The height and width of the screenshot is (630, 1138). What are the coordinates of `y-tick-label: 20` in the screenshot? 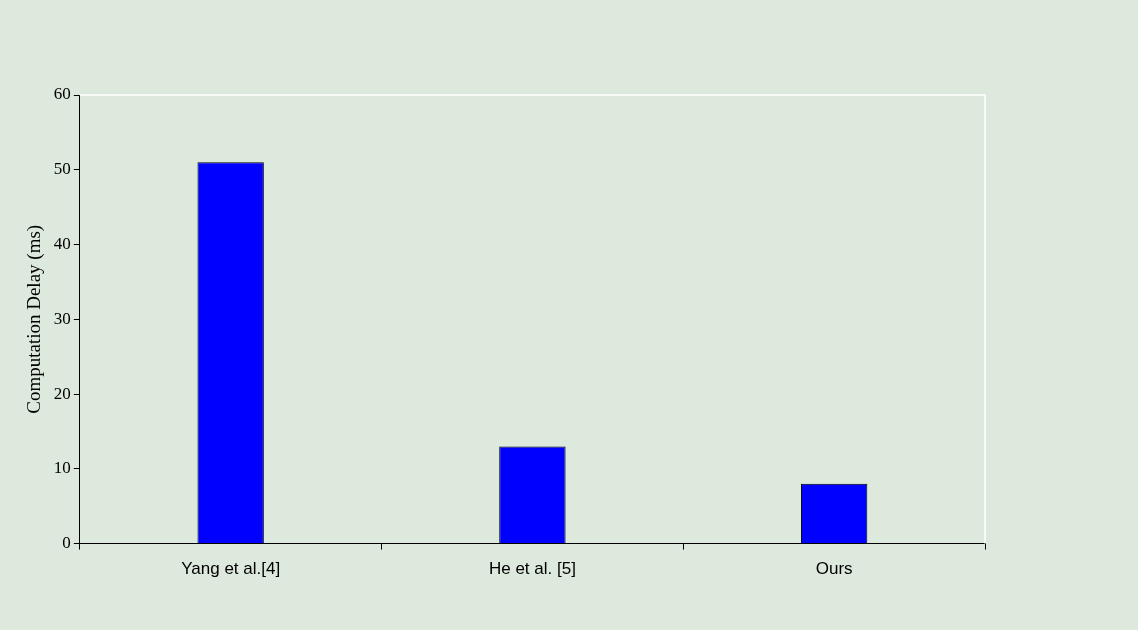 It's located at (62, 393).